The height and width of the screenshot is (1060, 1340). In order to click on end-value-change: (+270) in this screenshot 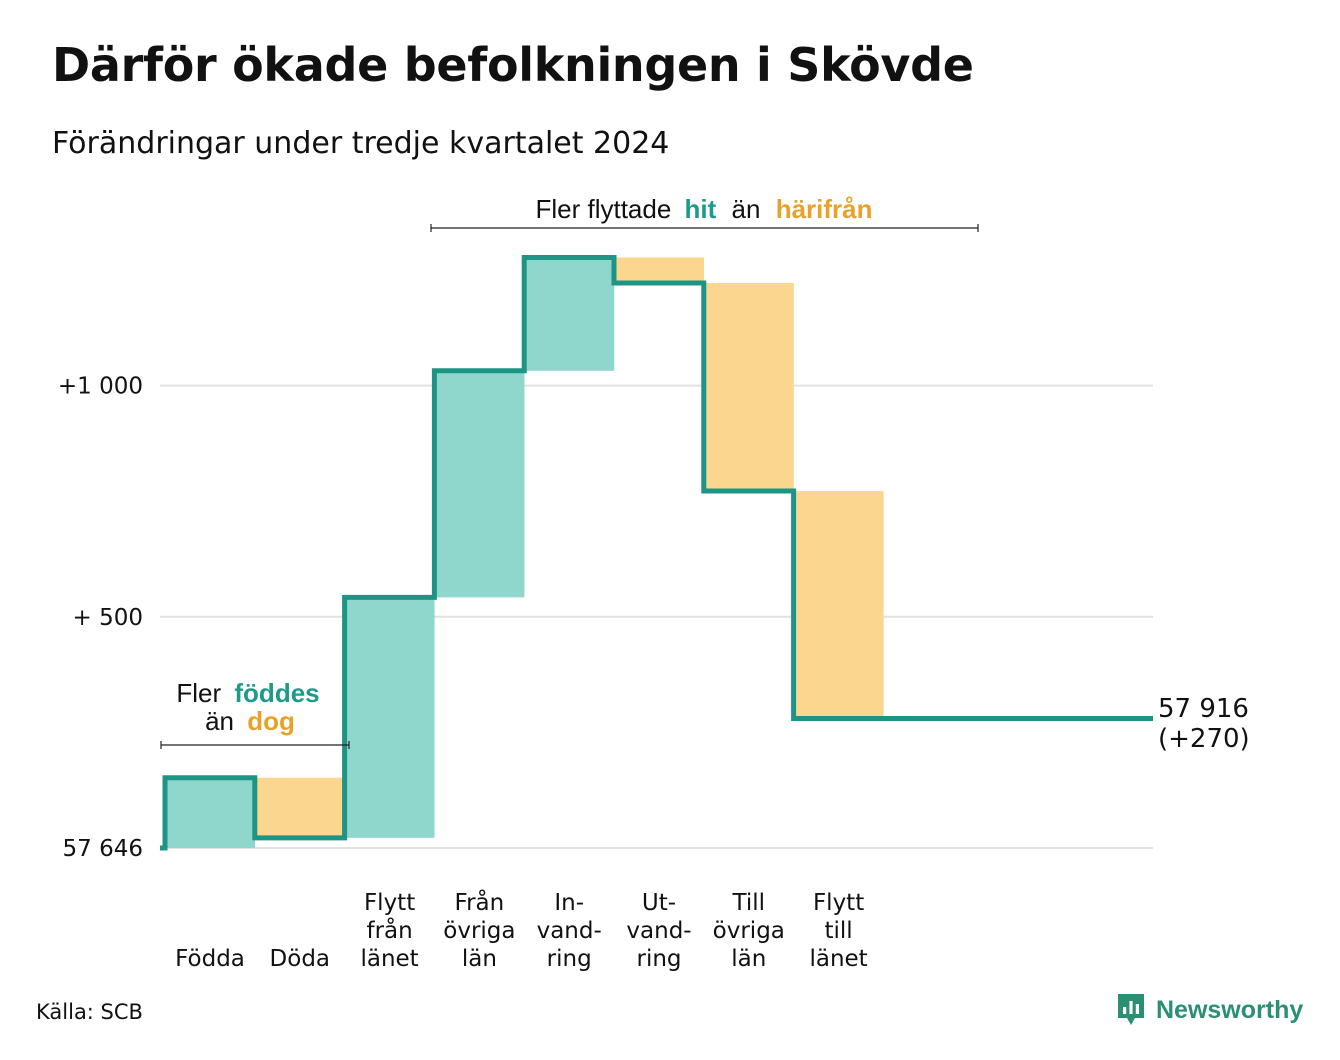, I will do `click(1204, 739)`.